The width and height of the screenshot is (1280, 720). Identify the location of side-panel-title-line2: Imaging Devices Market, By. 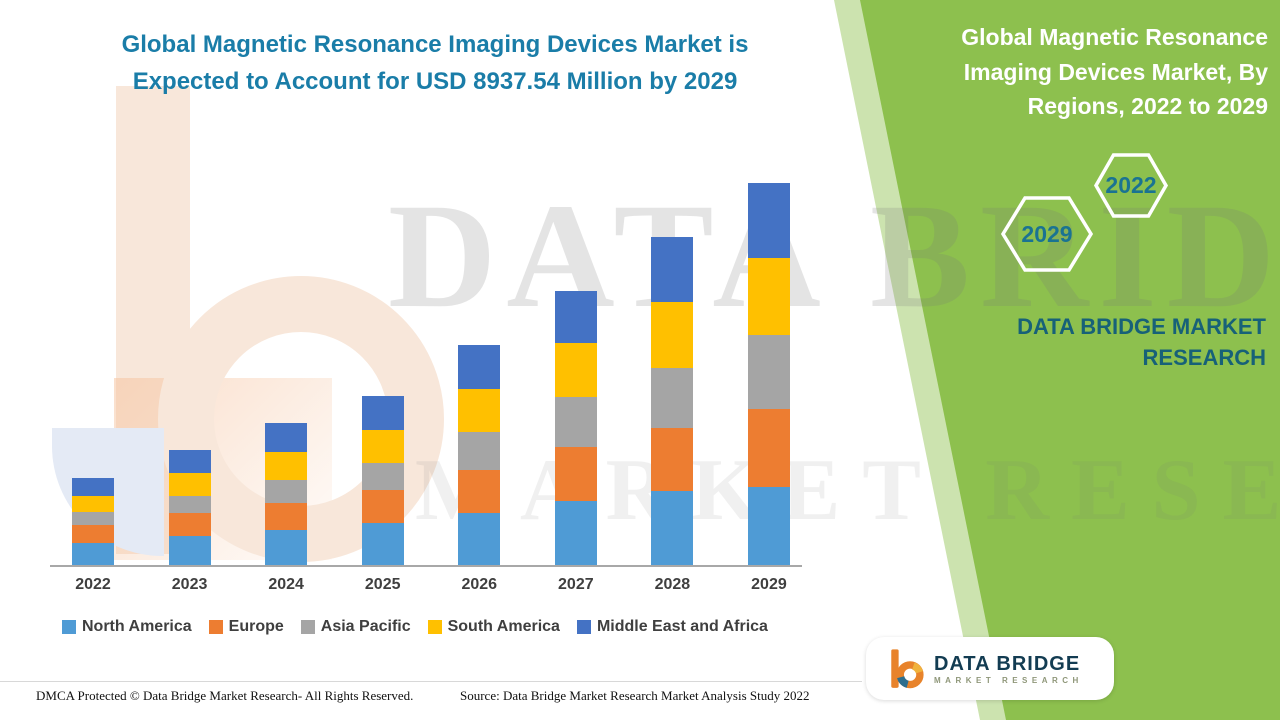
(1115, 71).